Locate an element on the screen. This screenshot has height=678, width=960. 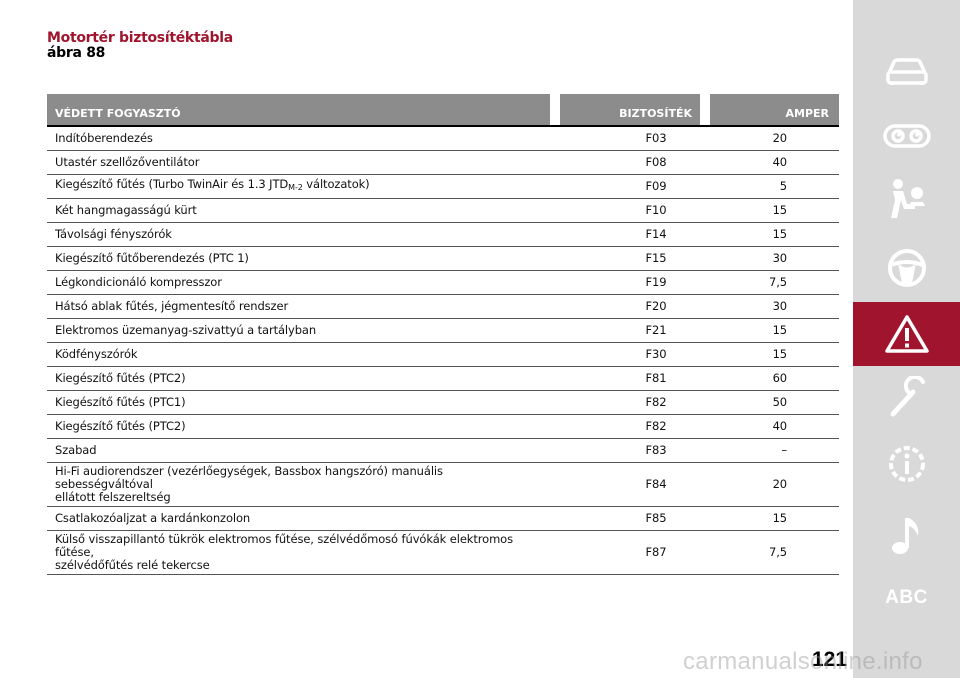
sidebar-item-maintenance is located at coordinates (906, 398).